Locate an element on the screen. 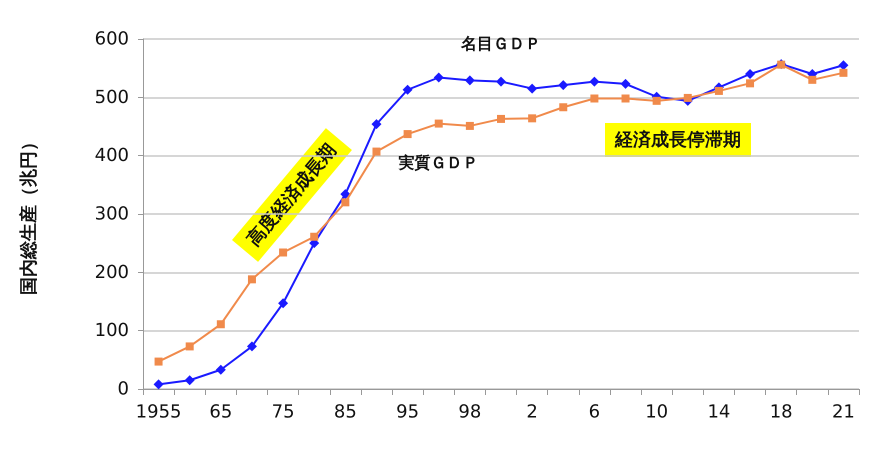 Image resolution: width=873 pixels, height=454 pixels. x-tick-label: 6 is located at coordinates (594, 412).